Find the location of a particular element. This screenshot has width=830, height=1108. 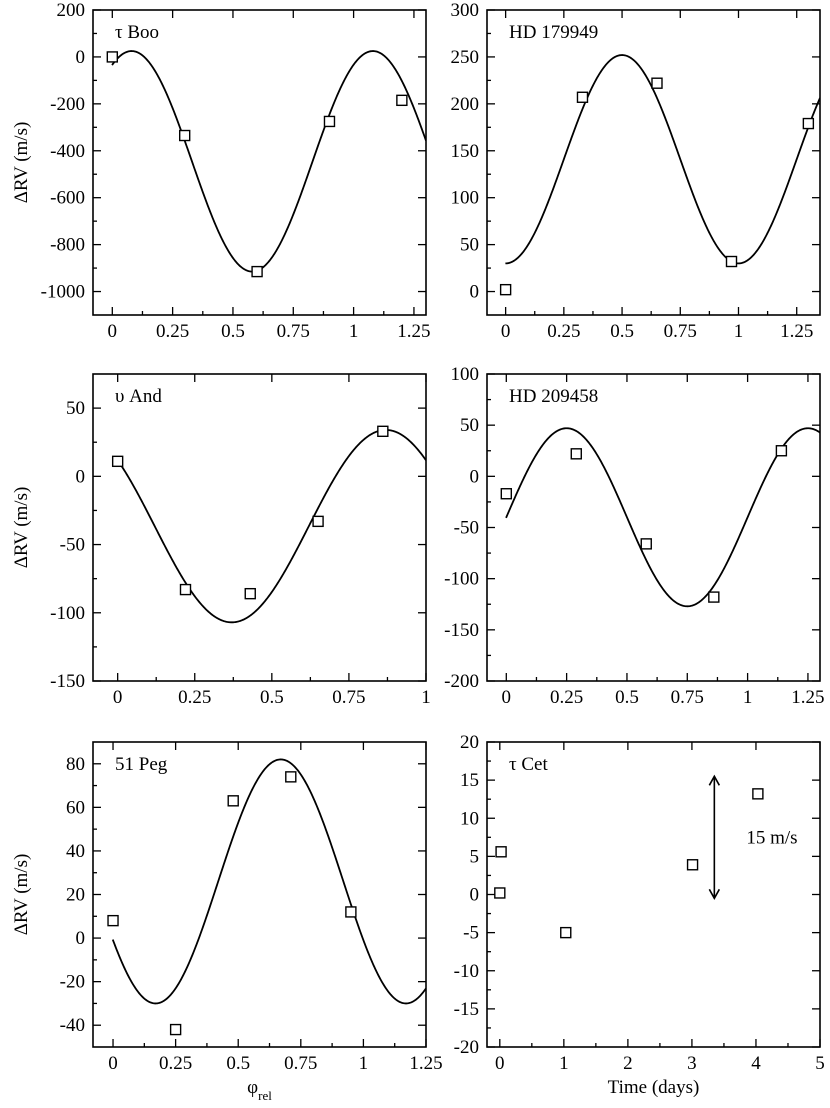

y-tick-label: -10 is located at coordinates (466, 971).